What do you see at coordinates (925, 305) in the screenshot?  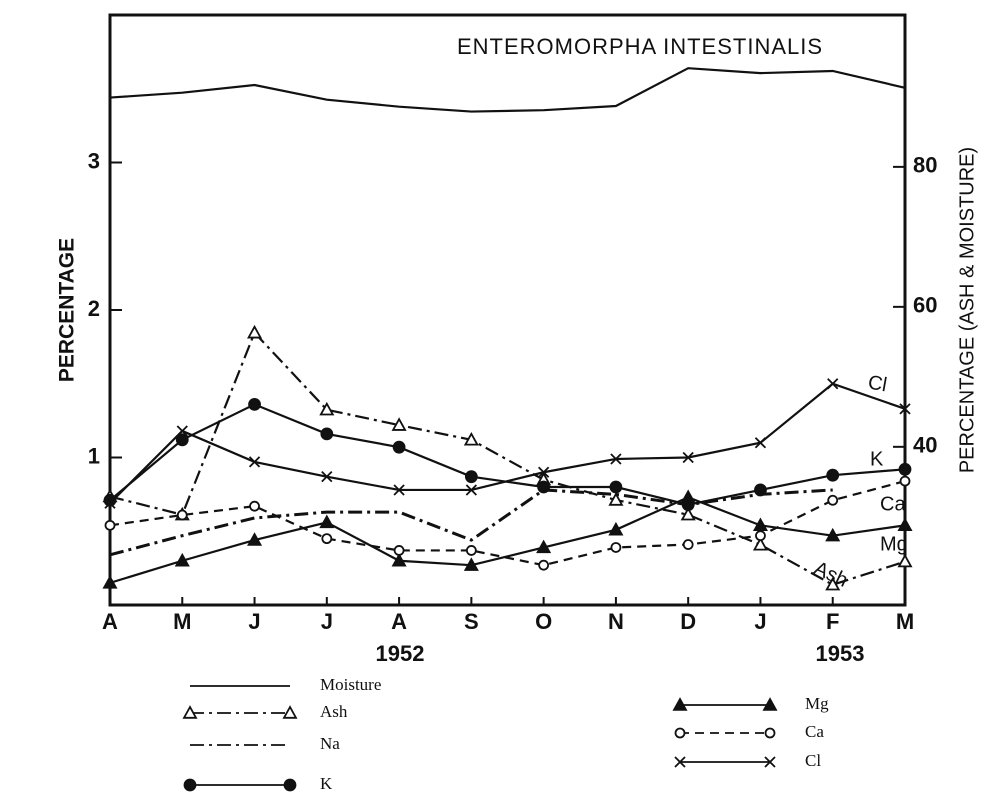 I see `y2-tick-label: 60` at bounding box center [925, 305].